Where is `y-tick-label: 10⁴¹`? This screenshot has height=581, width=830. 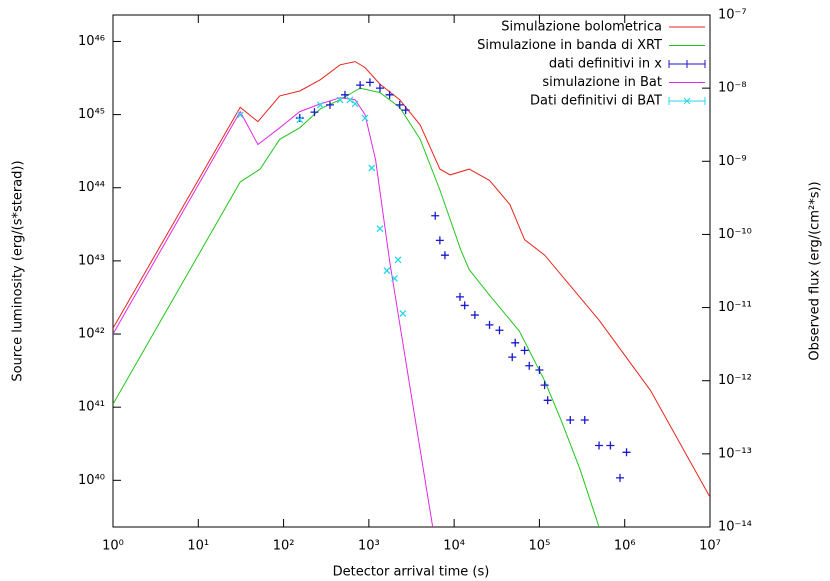 y-tick-label: 10⁴¹ is located at coordinates (91, 407).